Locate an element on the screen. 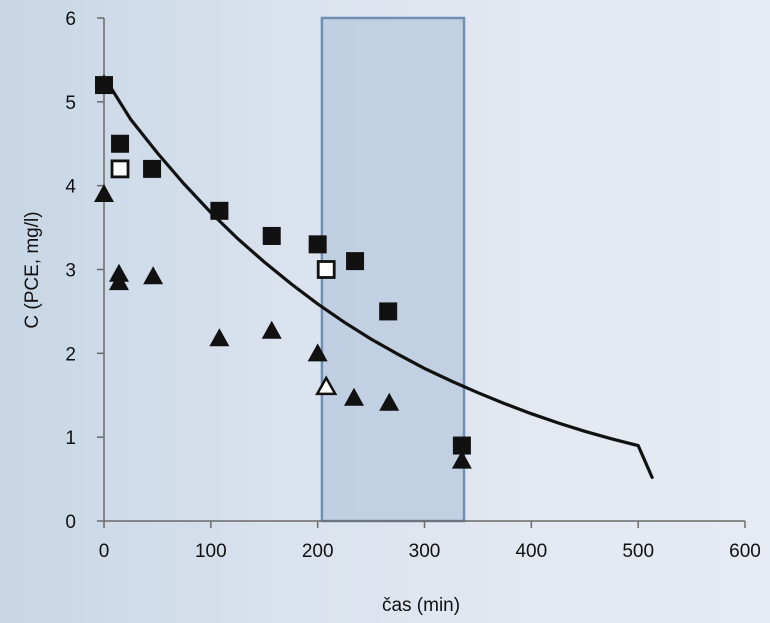 The width and height of the screenshot is (770, 623). x-axis-title: čas (min) is located at coordinates (421, 605).